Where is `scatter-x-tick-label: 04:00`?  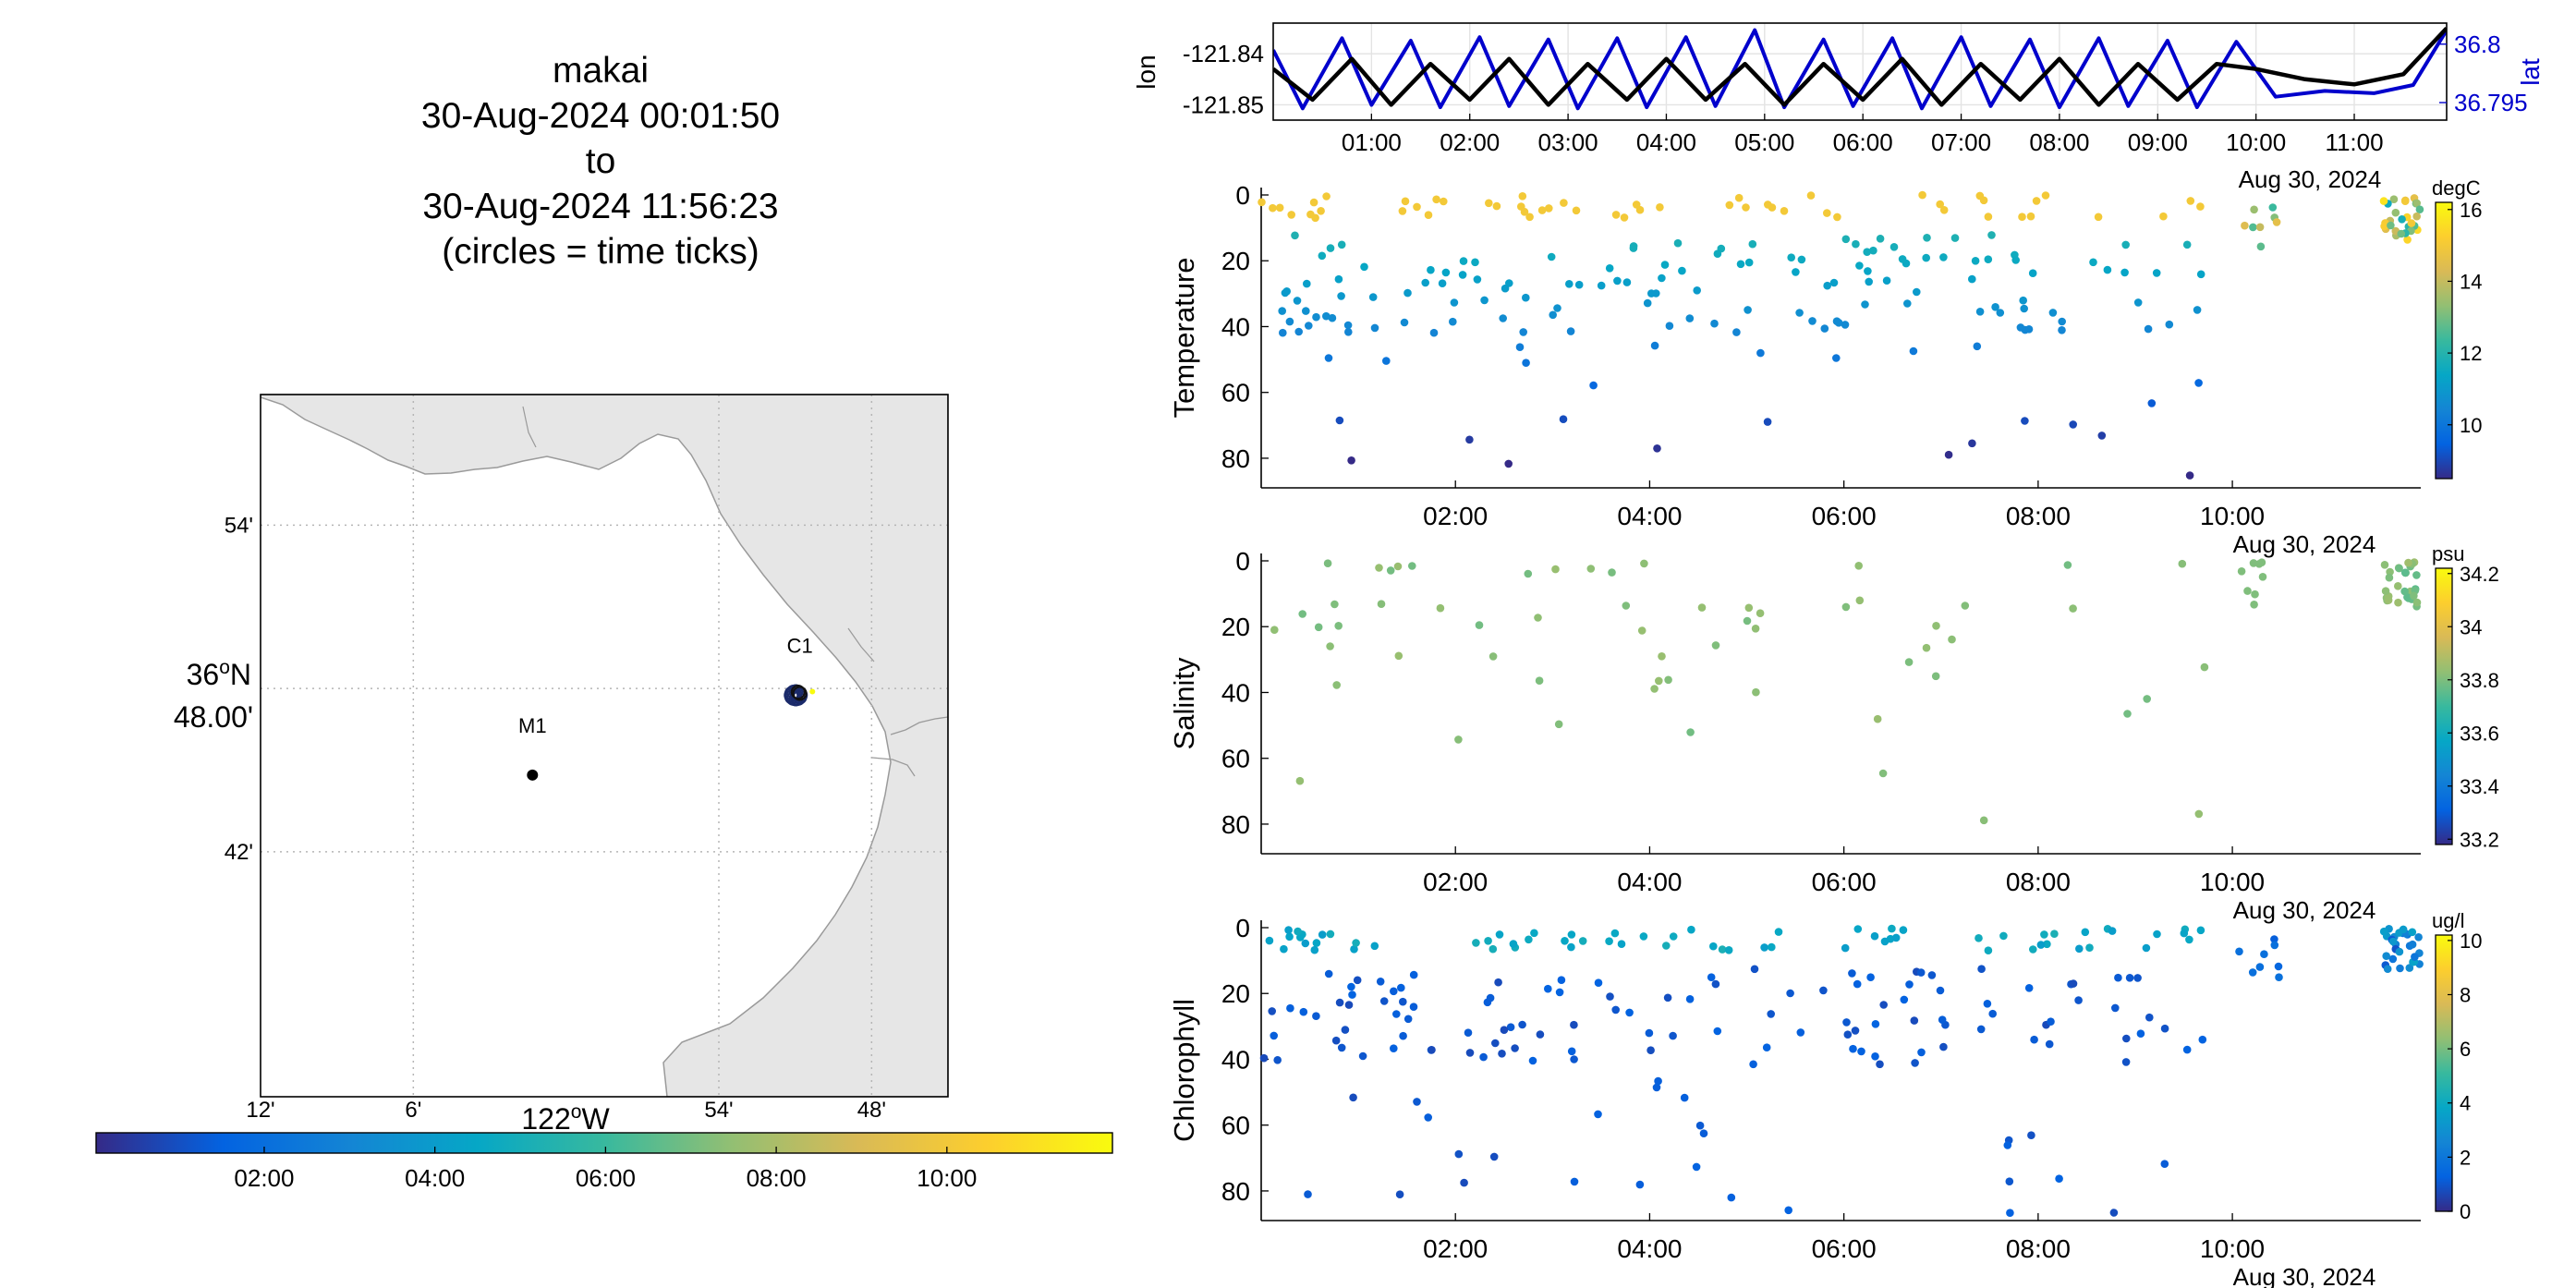 scatter-x-tick-label: 04:00 is located at coordinates (1649, 1248).